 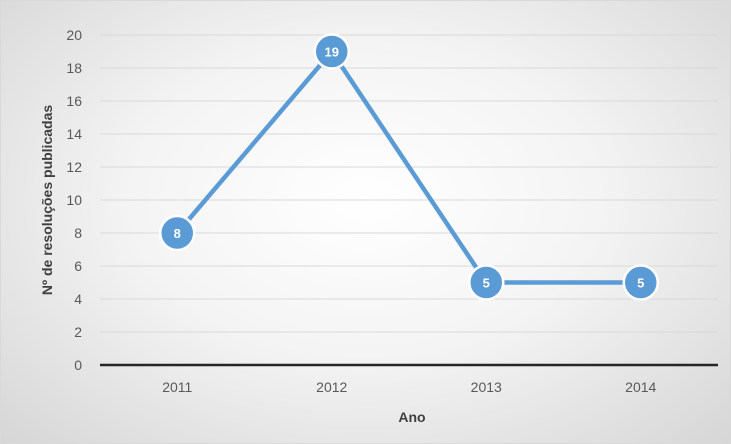 What do you see at coordinates (78, 266) in the screenshot?
I see `y-tick-label: 6` at bounding box center [78, 266].